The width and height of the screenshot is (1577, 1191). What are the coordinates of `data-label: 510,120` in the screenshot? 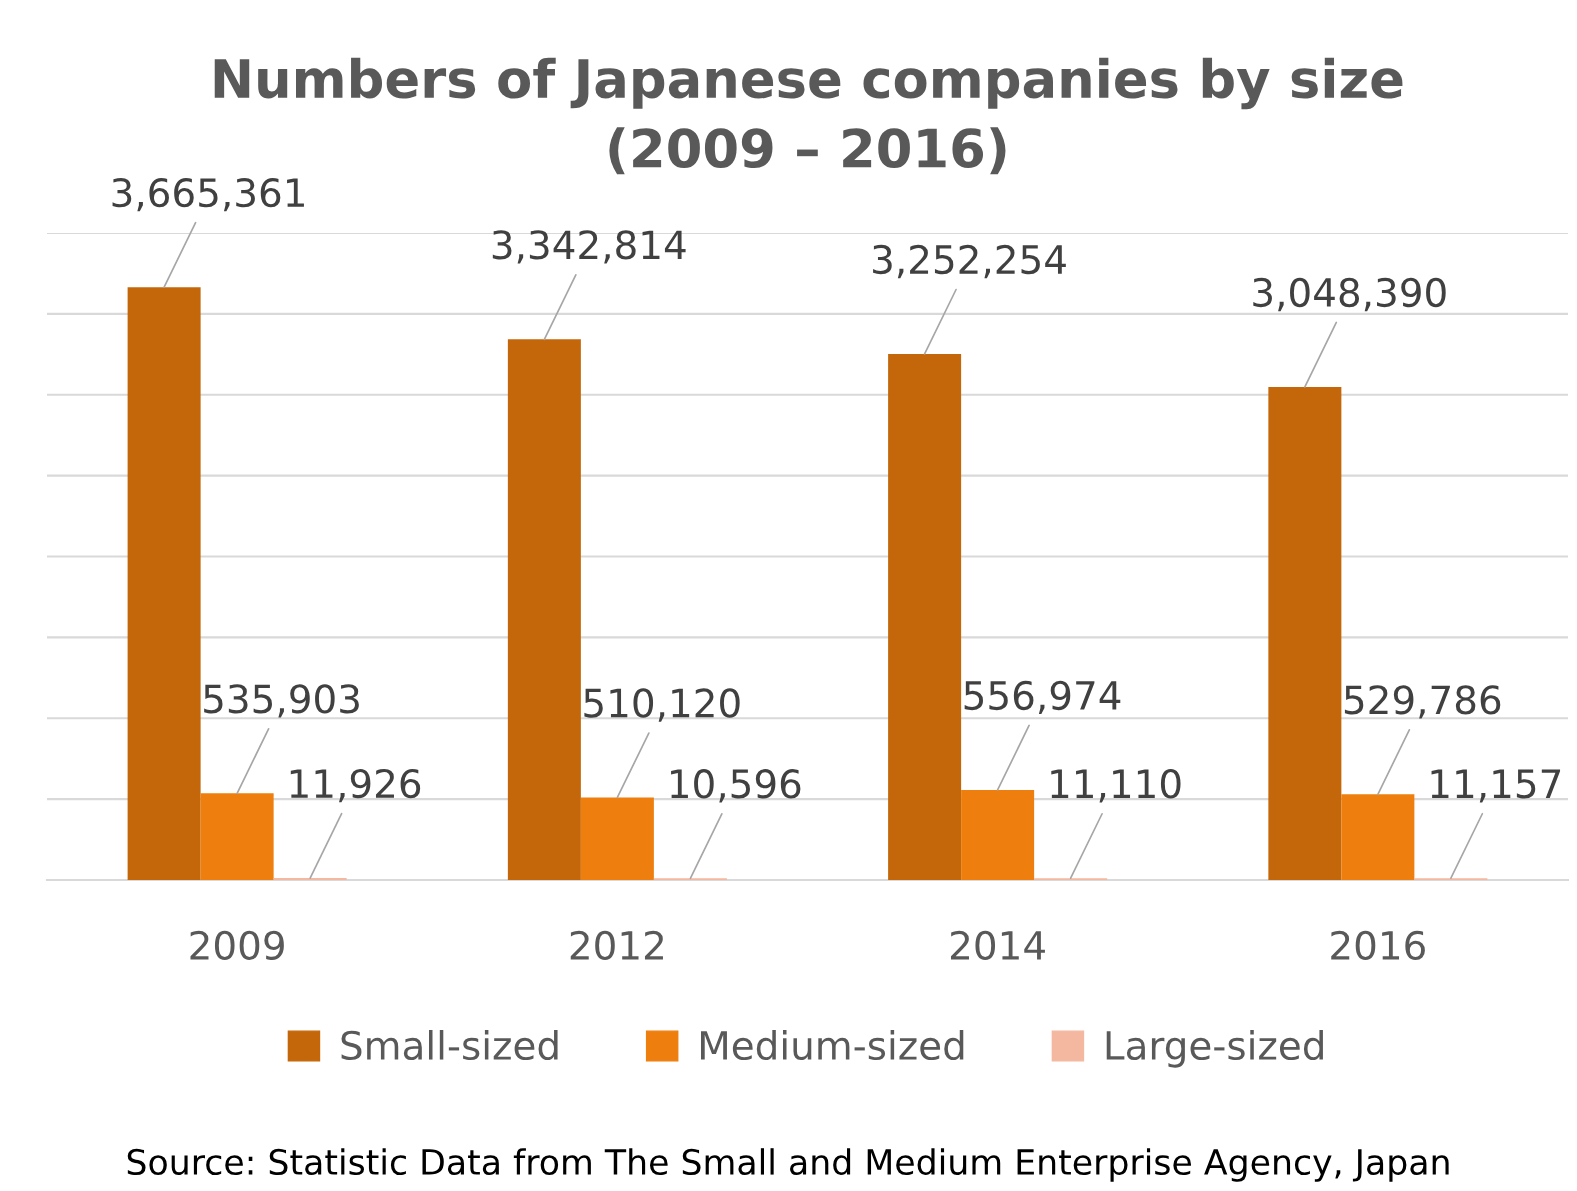 It's located at (662, 705).